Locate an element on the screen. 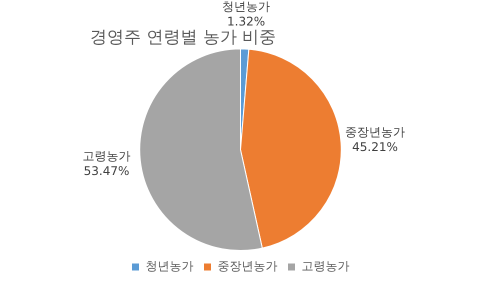 This screenshot has height=289, width=481. legend-label: 고령농가 is located at coordinates (326, 266).